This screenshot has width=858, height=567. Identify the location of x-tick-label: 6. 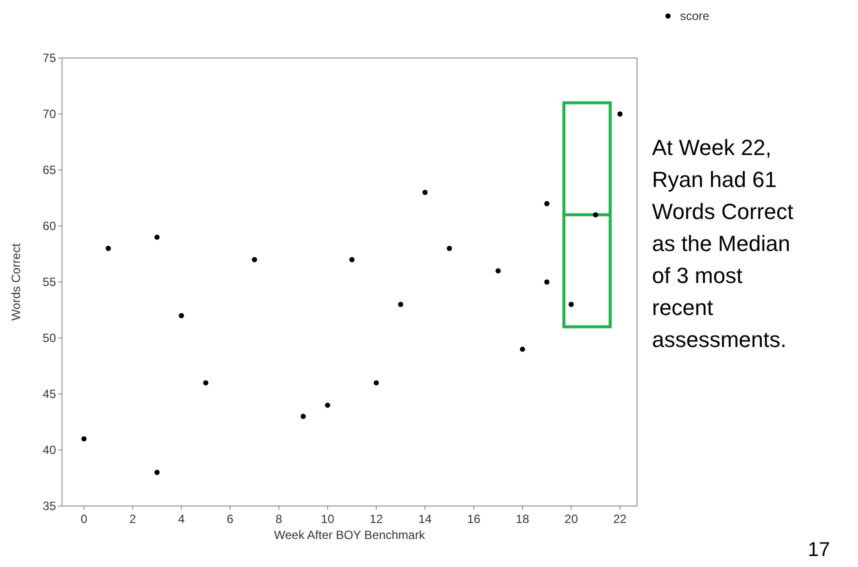
(230, 519).